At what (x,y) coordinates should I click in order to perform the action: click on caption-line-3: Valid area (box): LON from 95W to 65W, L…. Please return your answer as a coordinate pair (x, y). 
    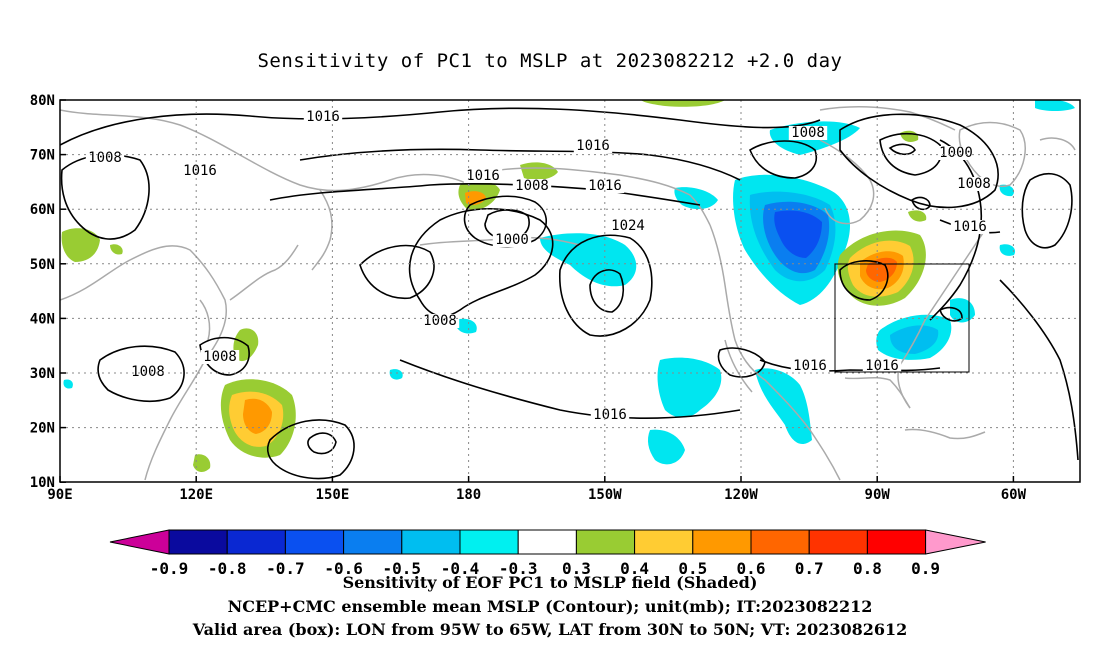
    Looking at the image, I should click on (550, 629).